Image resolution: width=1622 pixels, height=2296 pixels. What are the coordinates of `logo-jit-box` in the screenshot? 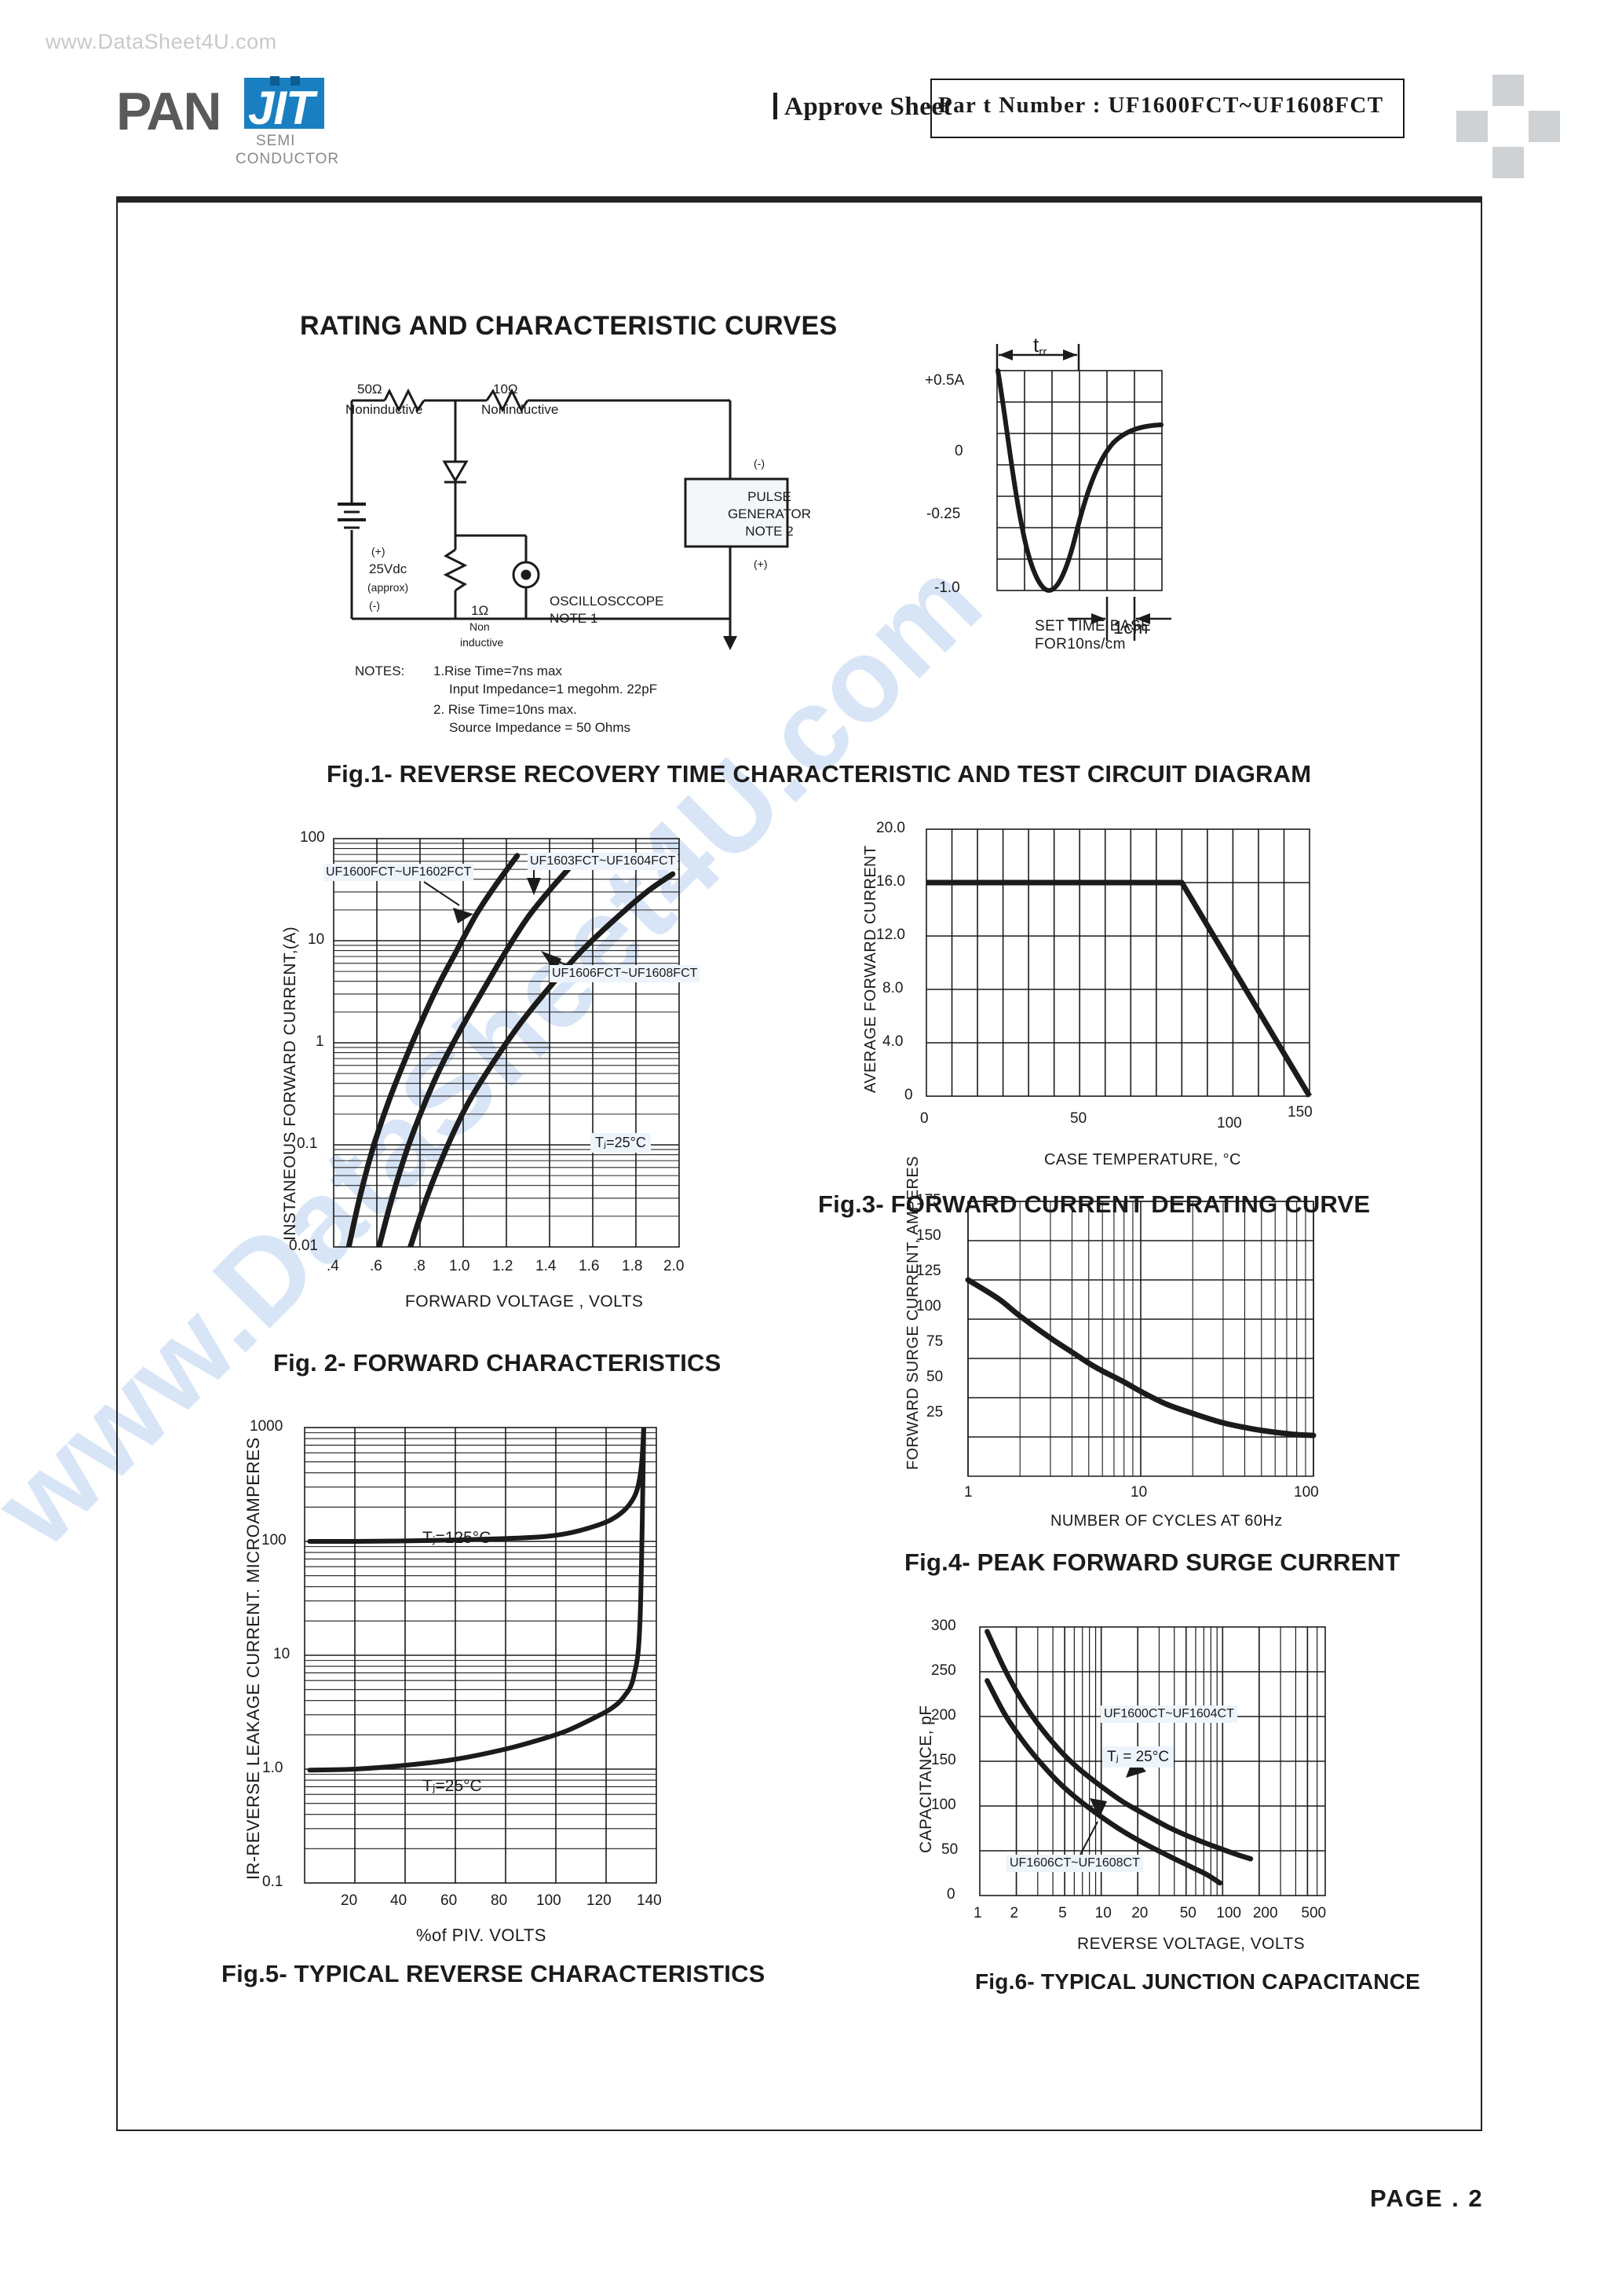 It's located at (284, 103).